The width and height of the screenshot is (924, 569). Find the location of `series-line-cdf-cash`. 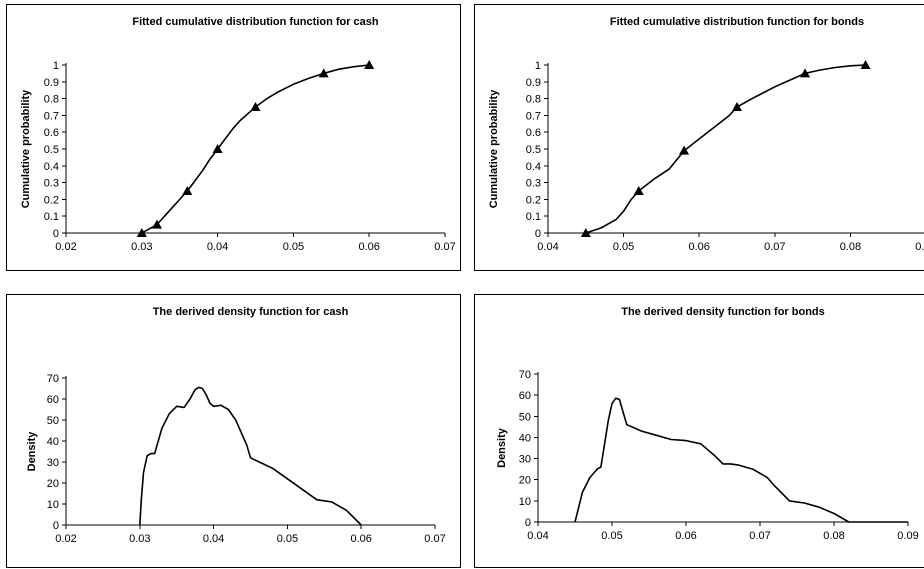

series-line-cdf-cash is located at coordinates (255, 149).